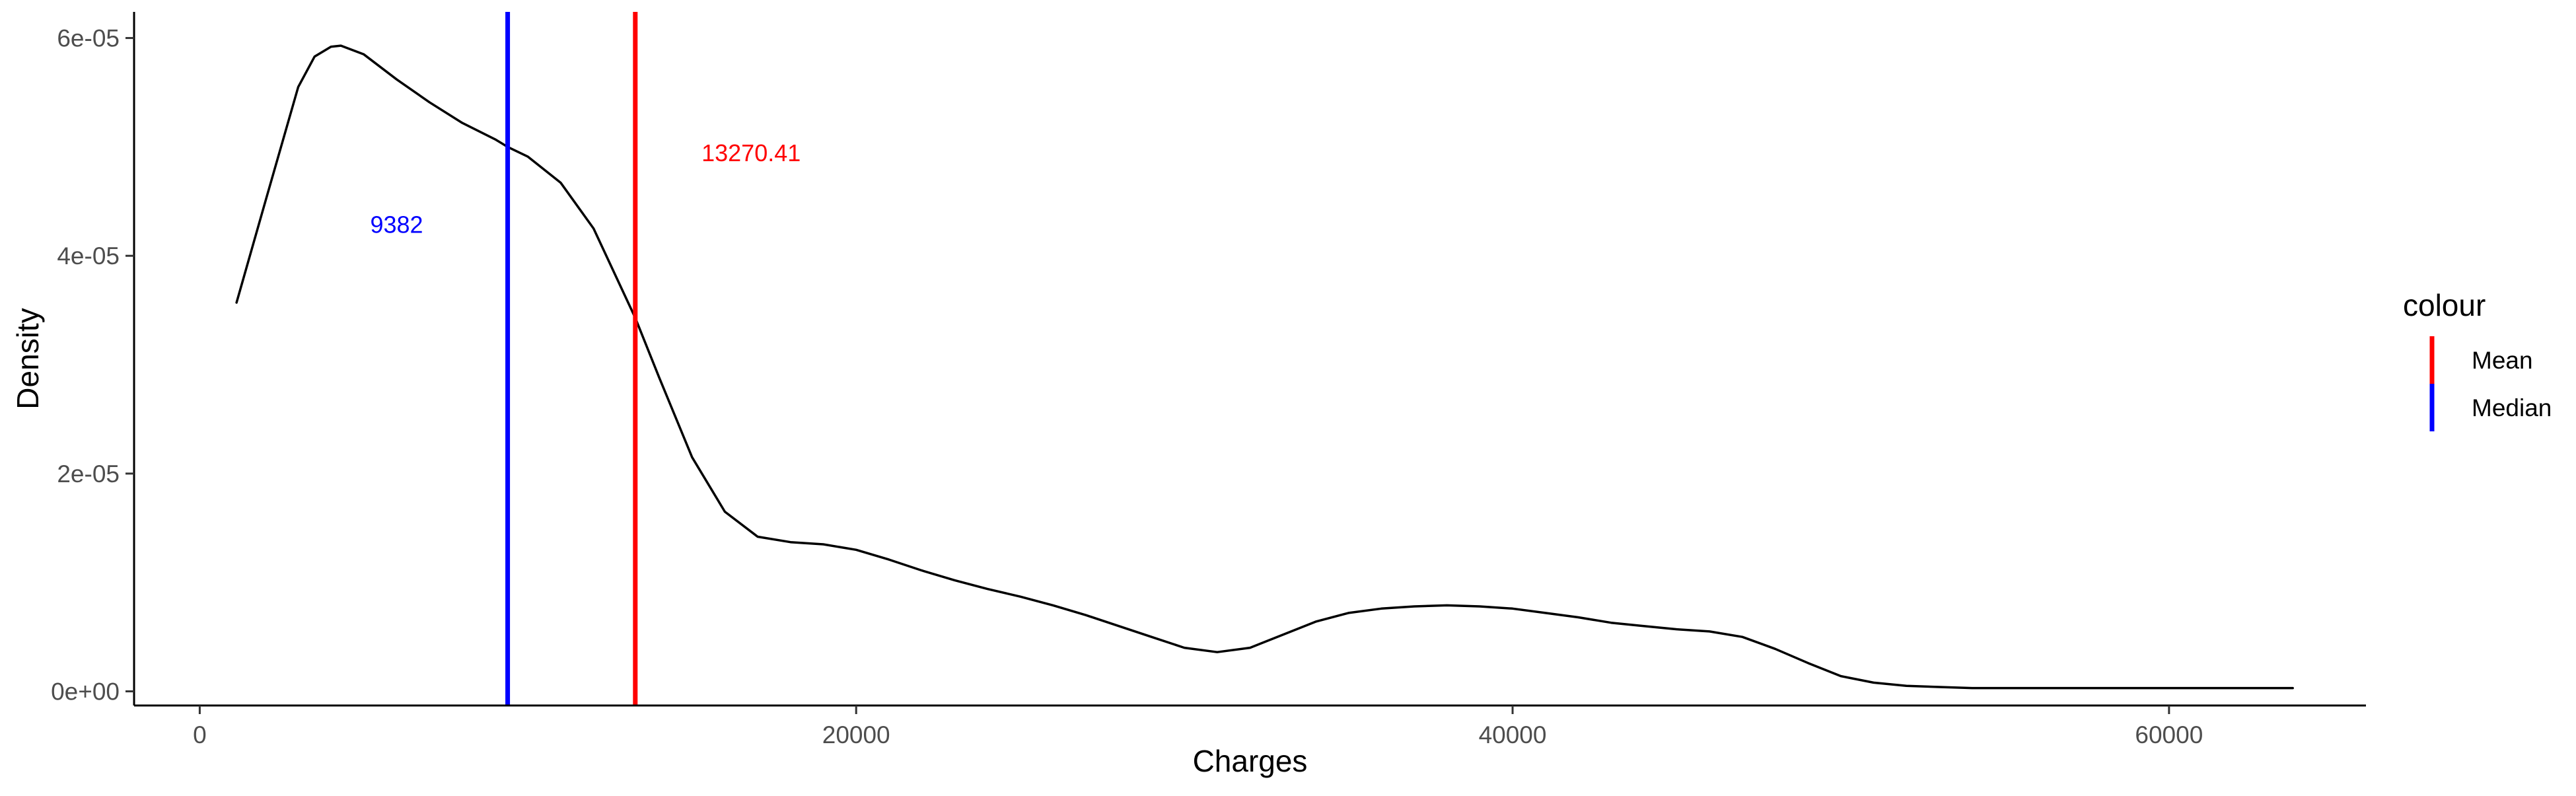  Describe the element at coordinates (200, 734) in the screenshot. I see `x-tick-label: 0` at that location.